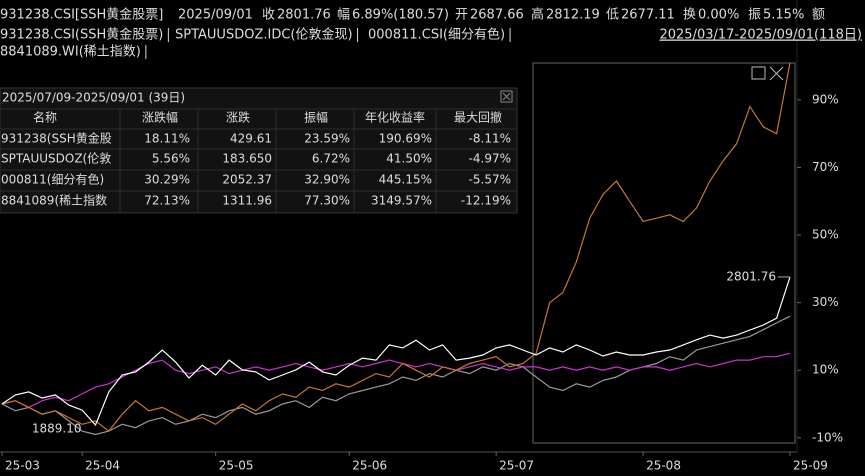 The image size is (865, 476). I want to click on x-tick-label: 25-05, so click(236, 466).